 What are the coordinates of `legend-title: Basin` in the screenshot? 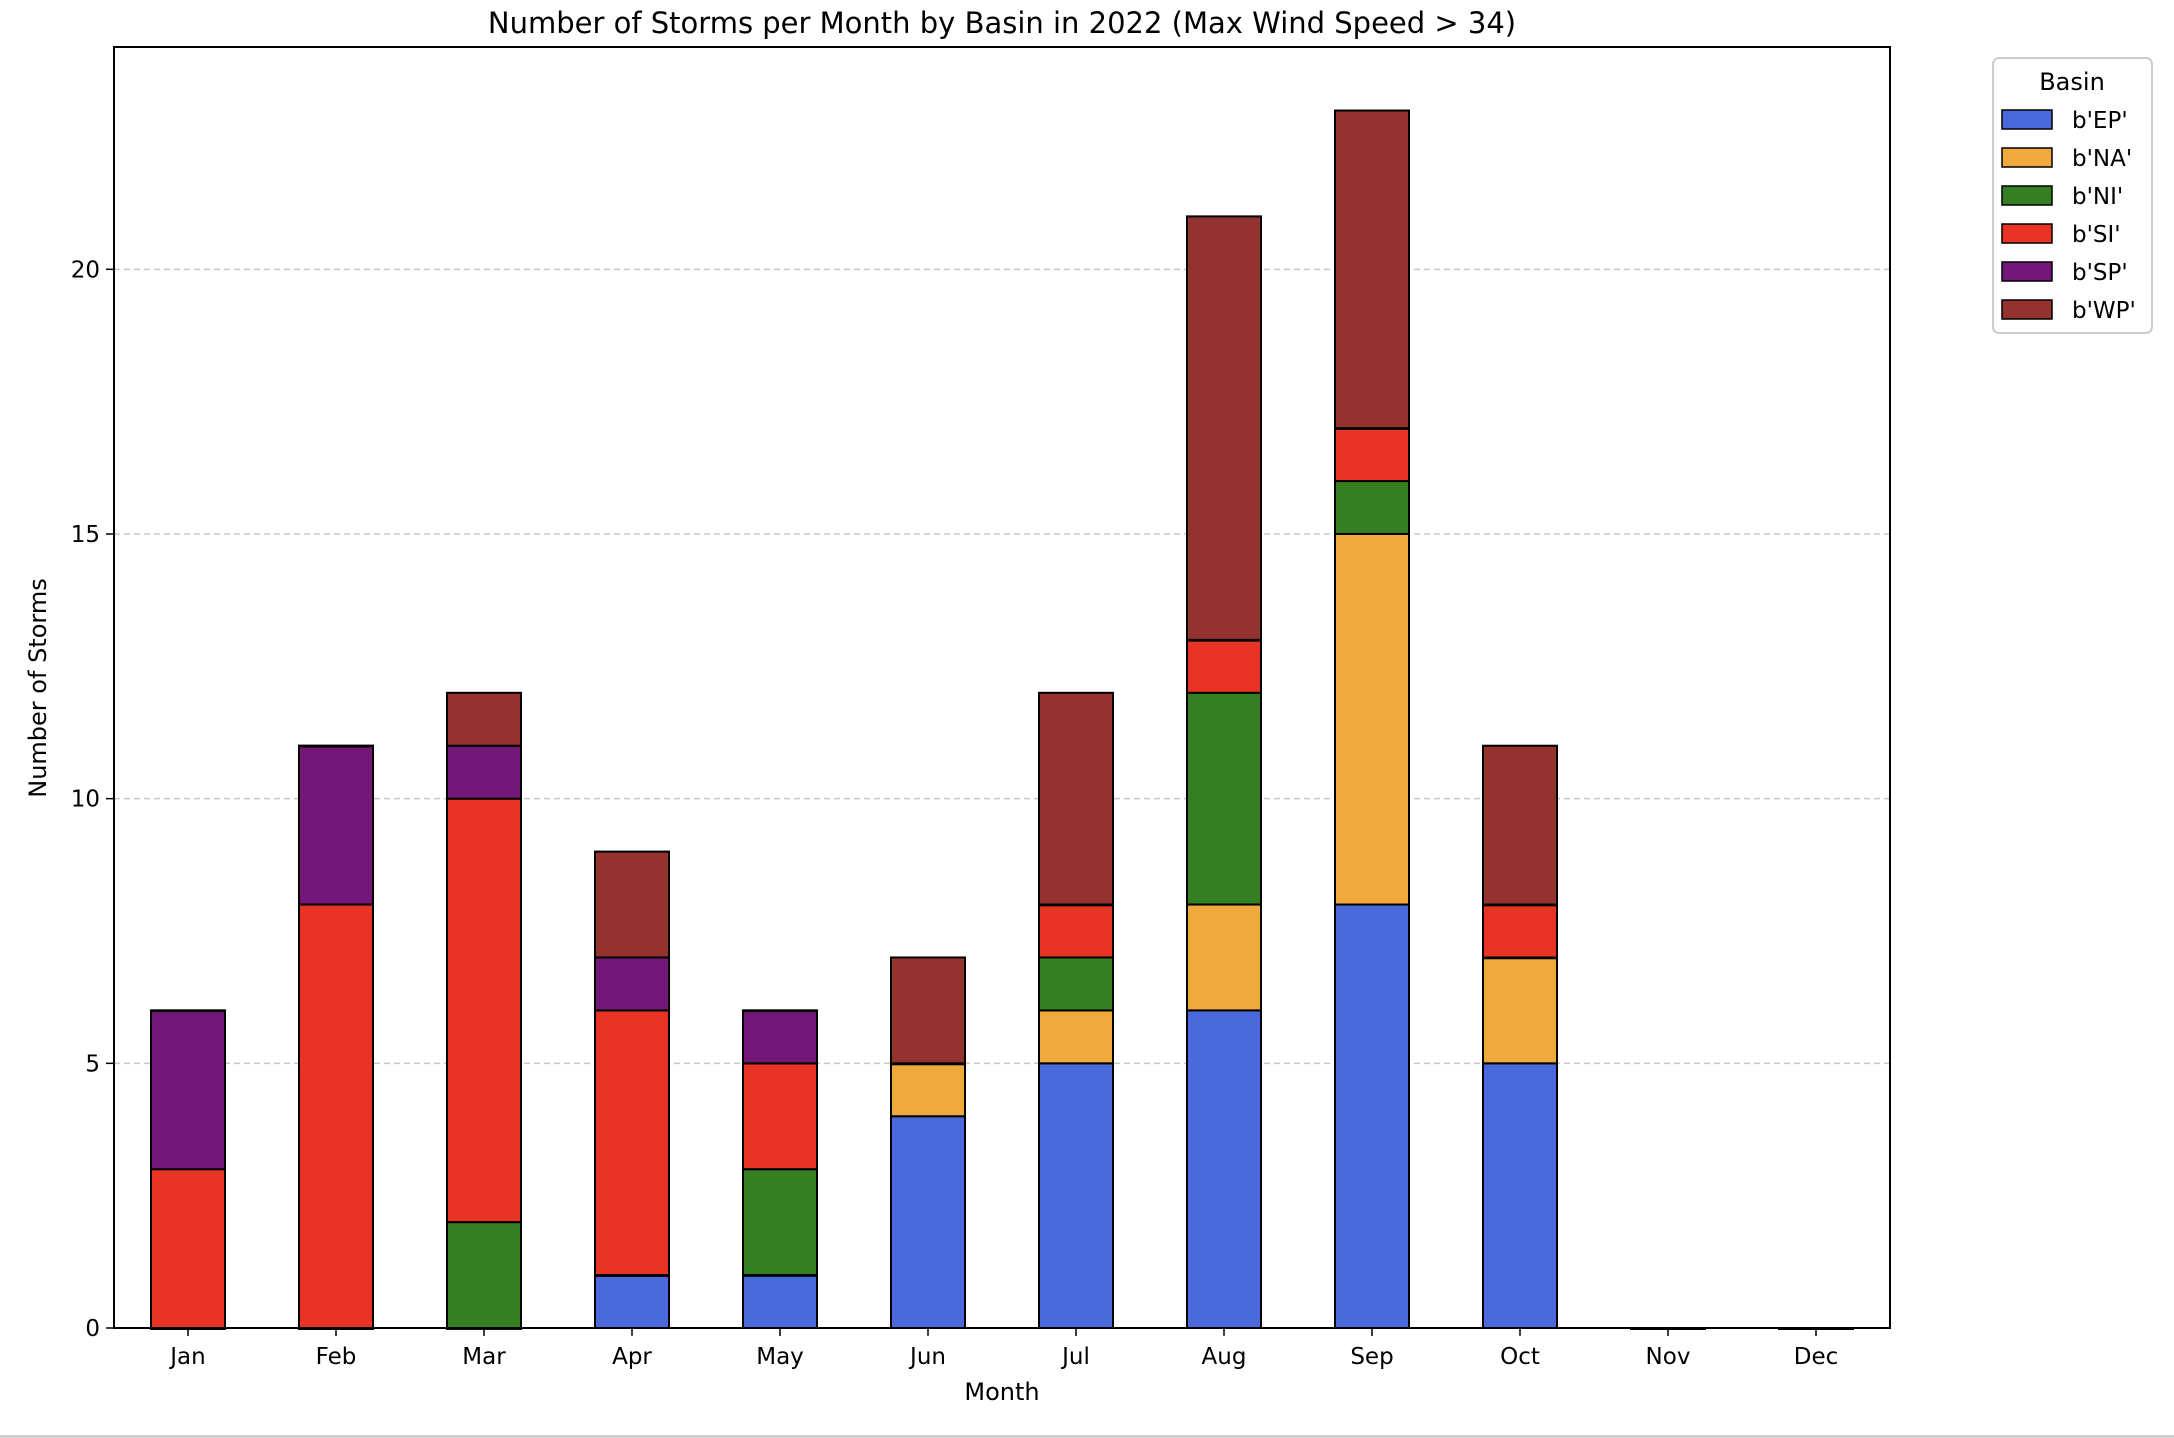 It's located at (2072, 82).